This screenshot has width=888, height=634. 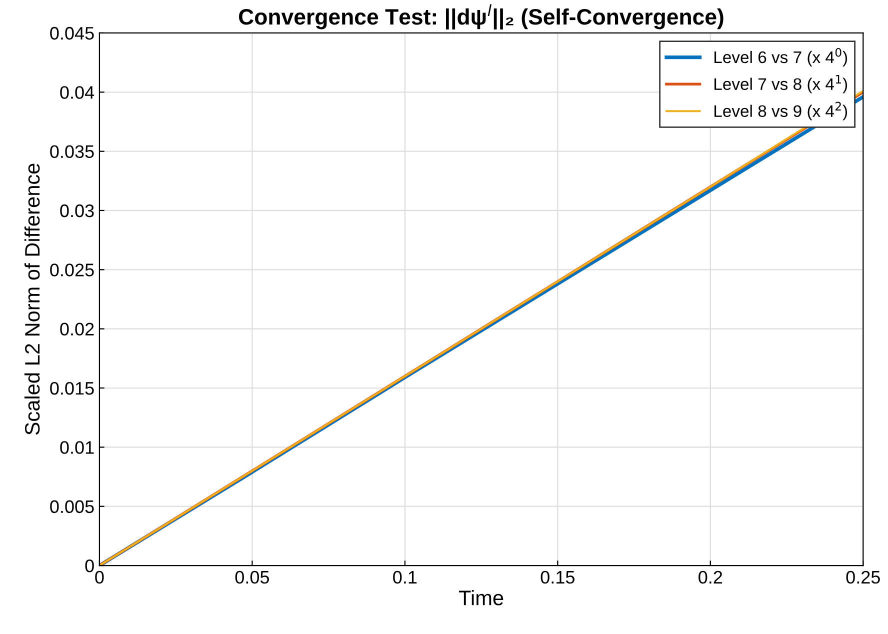 What do you see at coordinates (863, 577) in the screenshot?
I see `x-tick-label: 0.25` at bounding box center [863, 577].